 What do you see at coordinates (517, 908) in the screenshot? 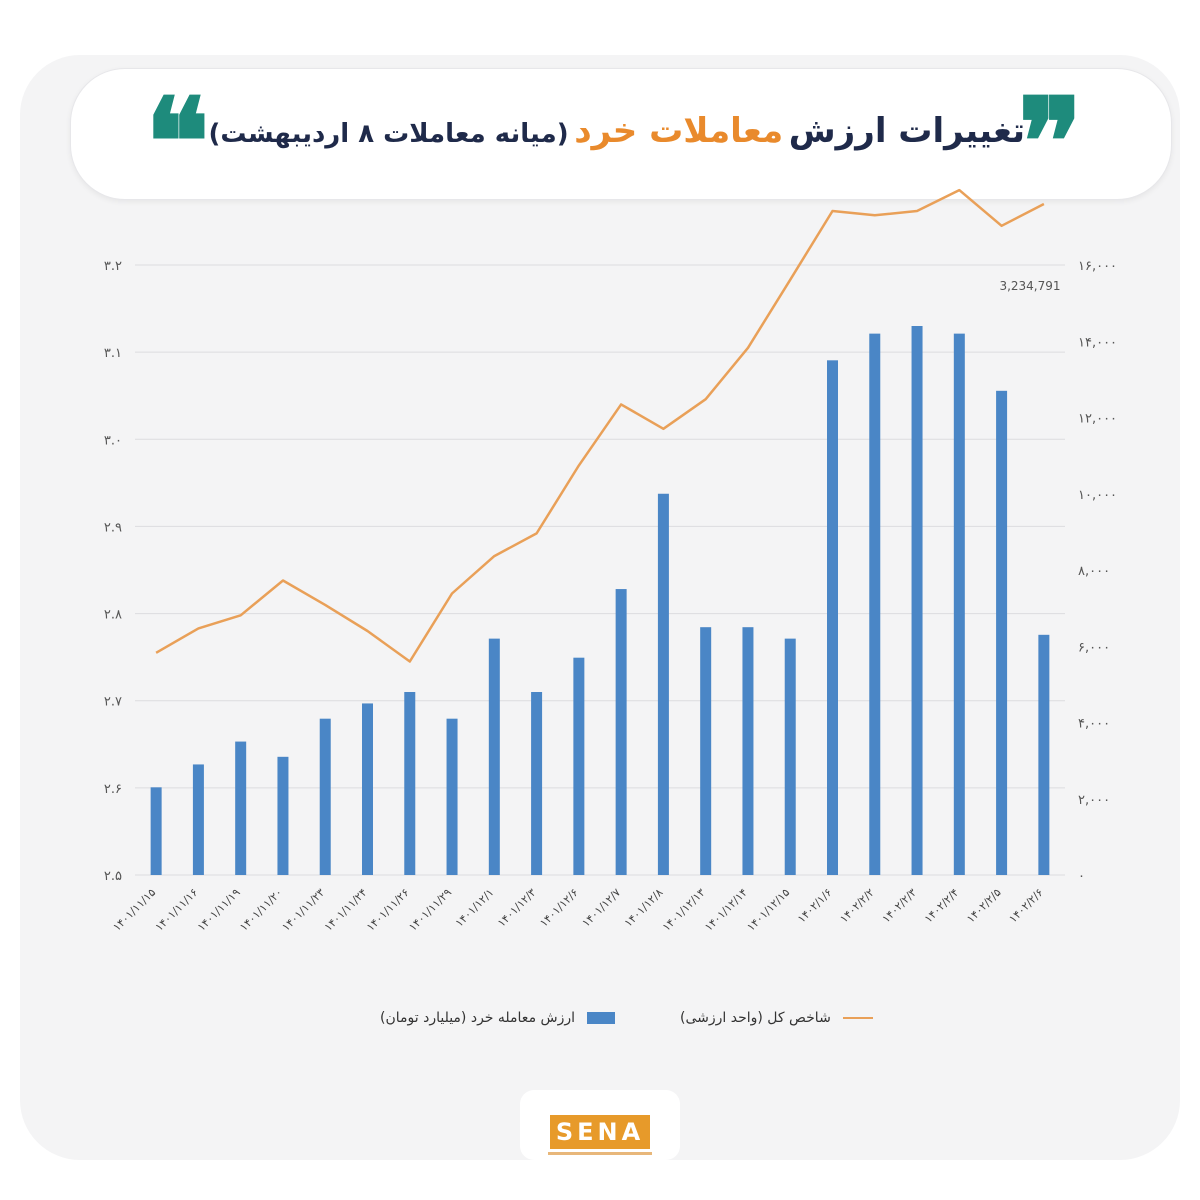
I see `x-tick-label: ۱۴۰۱/۱۲/۳` at bounding box center [517, 908].